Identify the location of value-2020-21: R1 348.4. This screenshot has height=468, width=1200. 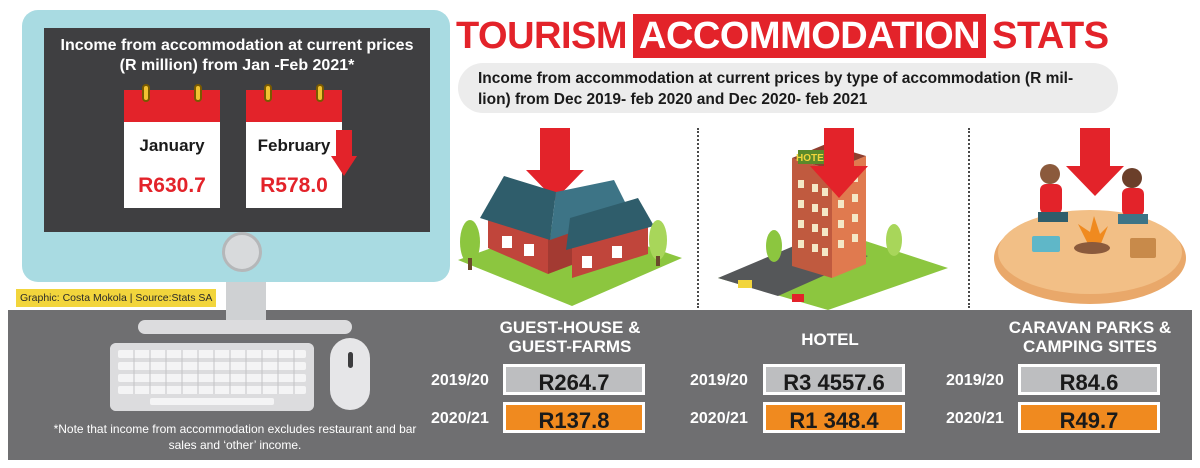
(834, 417).